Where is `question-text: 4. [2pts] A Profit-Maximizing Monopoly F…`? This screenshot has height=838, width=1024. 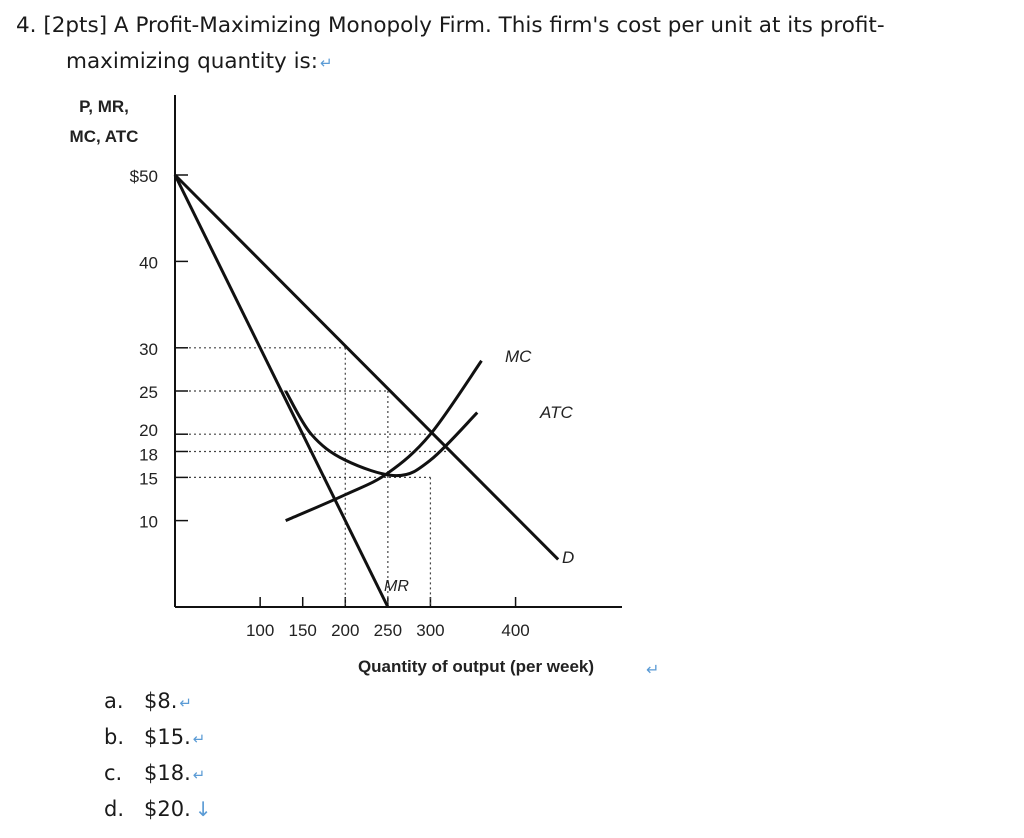
question-text: 4. [2pts] A Profit-Maximizing Monopoly F… is located at coordinates (511, 44).